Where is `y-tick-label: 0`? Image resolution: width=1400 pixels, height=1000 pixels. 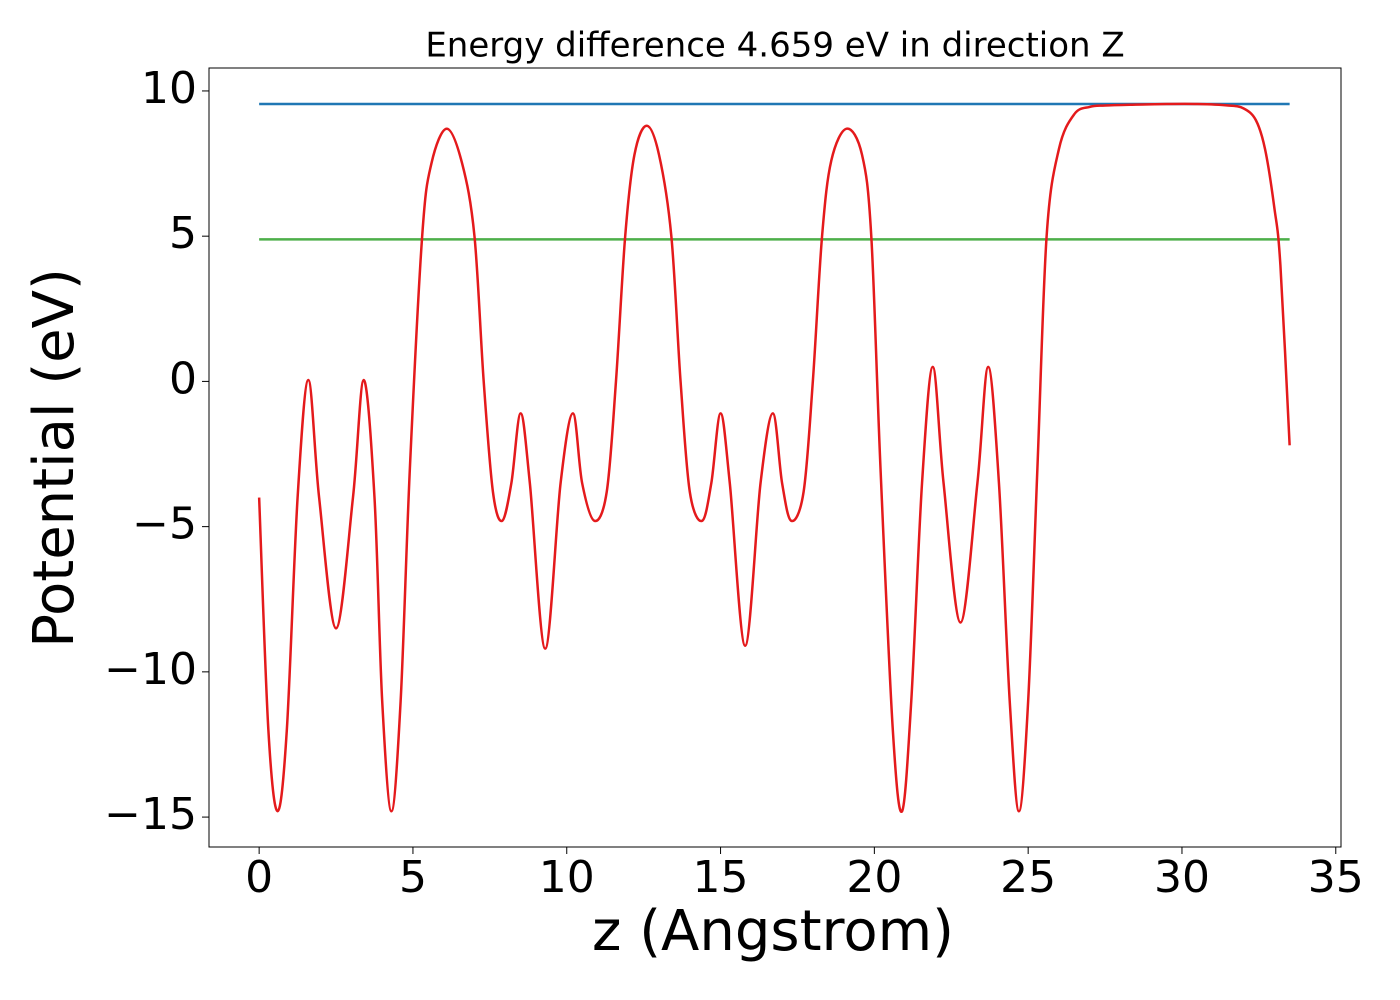 y-tick-label: 0 is located at coordinates (183, 378).